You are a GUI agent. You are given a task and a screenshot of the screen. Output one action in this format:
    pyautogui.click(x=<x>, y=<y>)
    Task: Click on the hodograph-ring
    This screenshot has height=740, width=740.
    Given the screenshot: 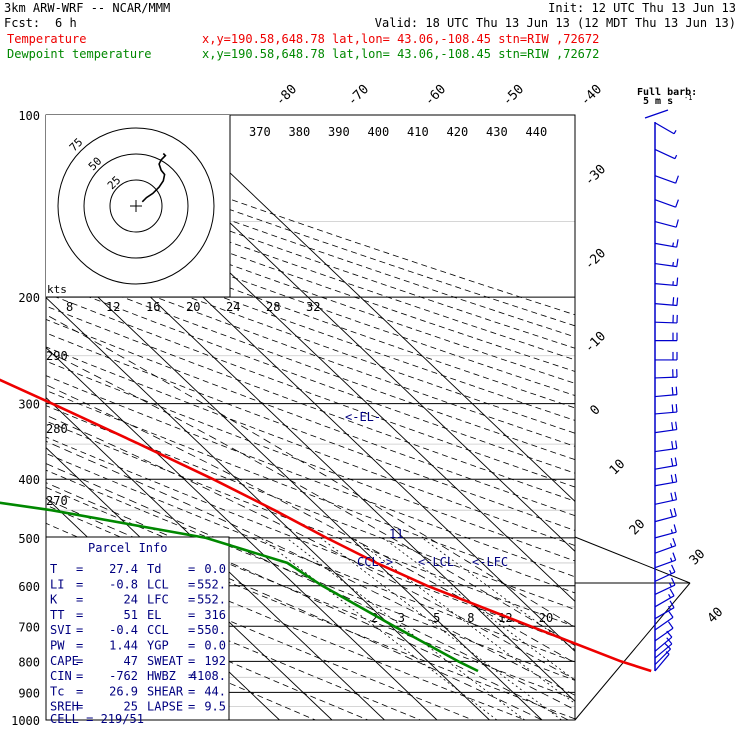 What is the action you would take?
    pyautogui.click(x=136, y=206)
    